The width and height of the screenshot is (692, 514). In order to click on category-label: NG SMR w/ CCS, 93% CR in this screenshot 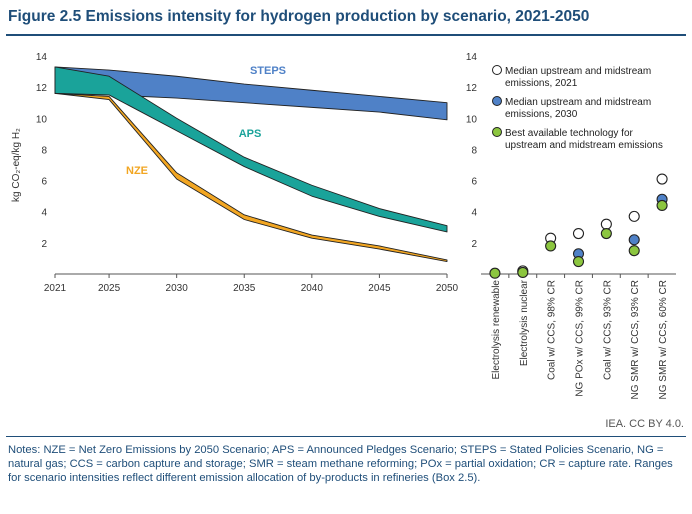, I will do `click(635, 339)`.